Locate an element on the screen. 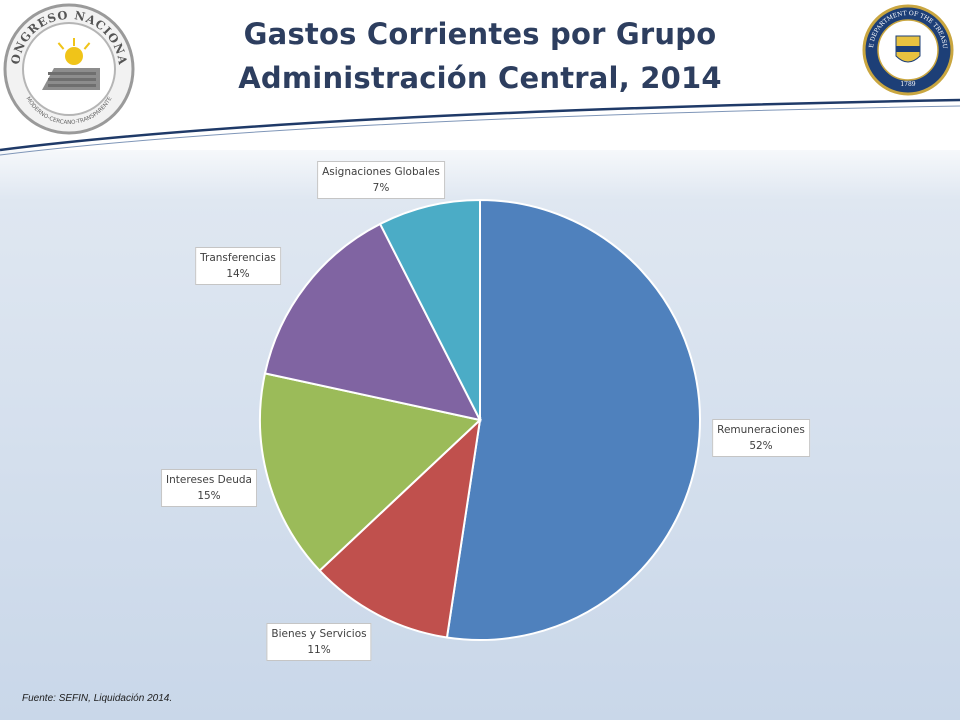  data-label-percent: 52% is located at coordinates (761, 446).